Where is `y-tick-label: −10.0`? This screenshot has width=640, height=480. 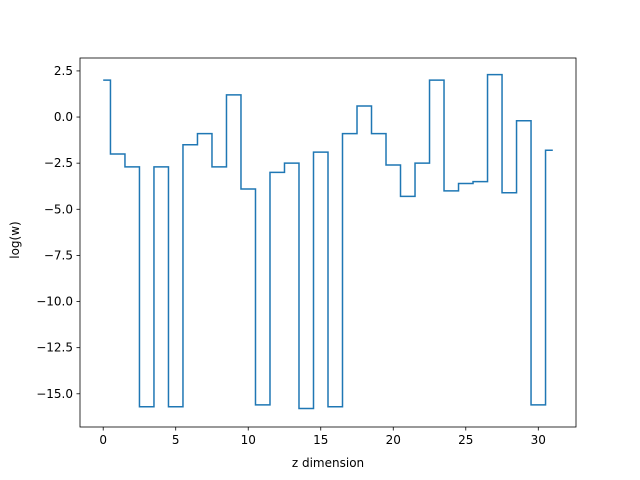
y-tick-label: −10.0 is located at coordinates (54, 302).